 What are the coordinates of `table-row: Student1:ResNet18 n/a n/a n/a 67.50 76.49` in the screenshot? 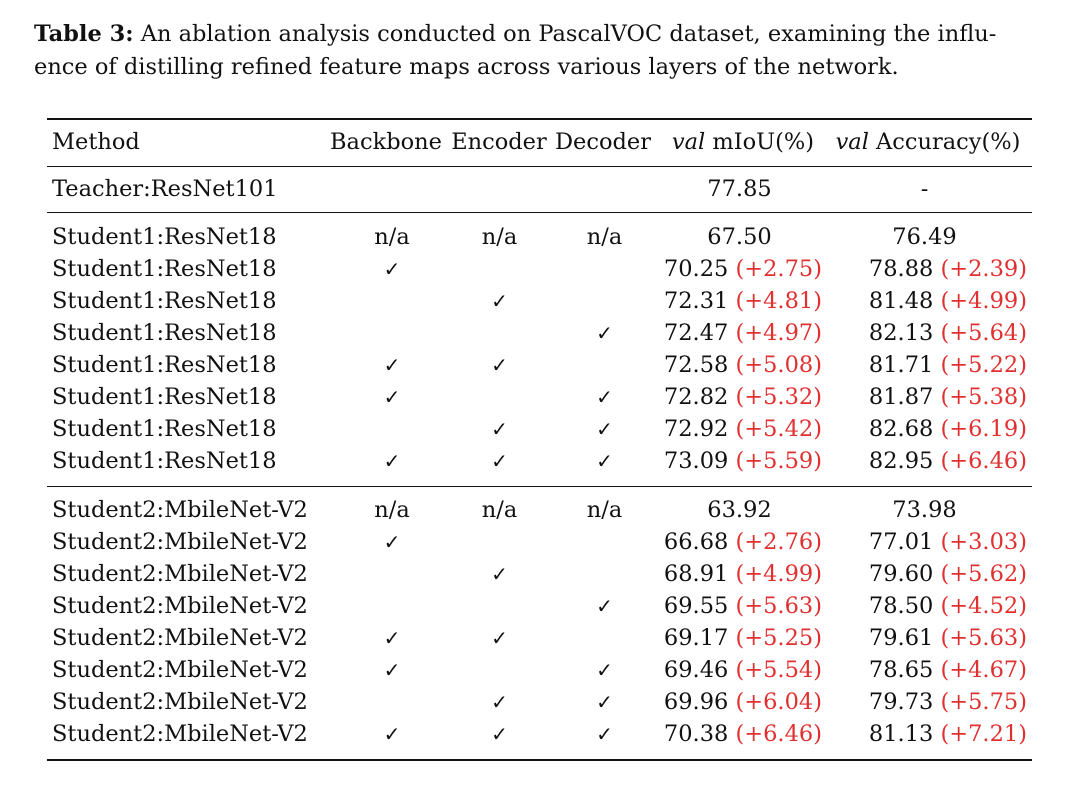 It's located at (539, 237).